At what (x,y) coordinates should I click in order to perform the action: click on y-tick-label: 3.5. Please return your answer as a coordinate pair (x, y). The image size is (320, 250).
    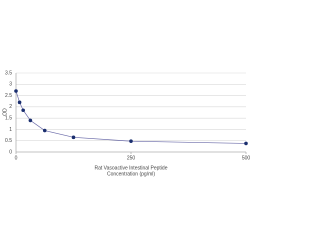
    Looking at the image, I should click on (8, 73).